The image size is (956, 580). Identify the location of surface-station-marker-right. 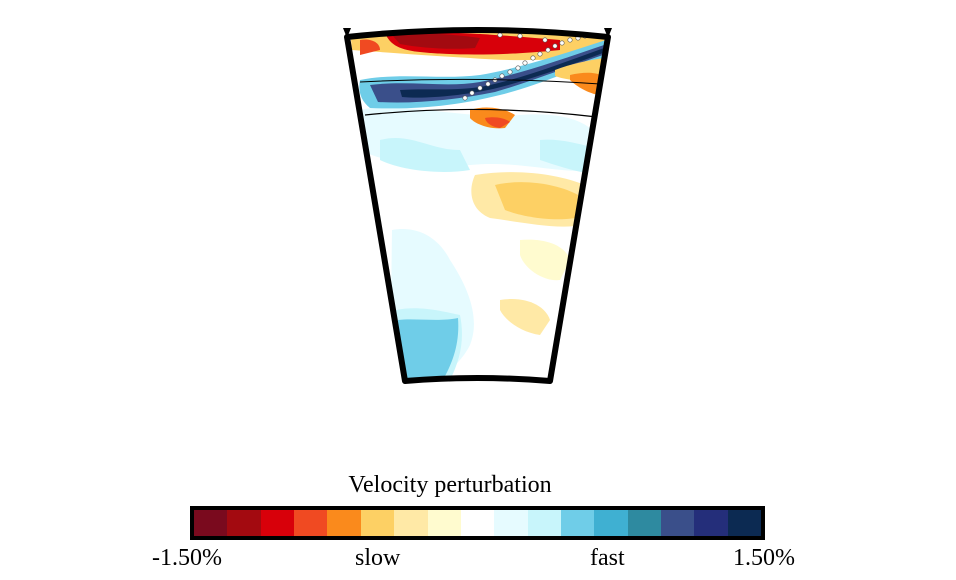
(608, 33).